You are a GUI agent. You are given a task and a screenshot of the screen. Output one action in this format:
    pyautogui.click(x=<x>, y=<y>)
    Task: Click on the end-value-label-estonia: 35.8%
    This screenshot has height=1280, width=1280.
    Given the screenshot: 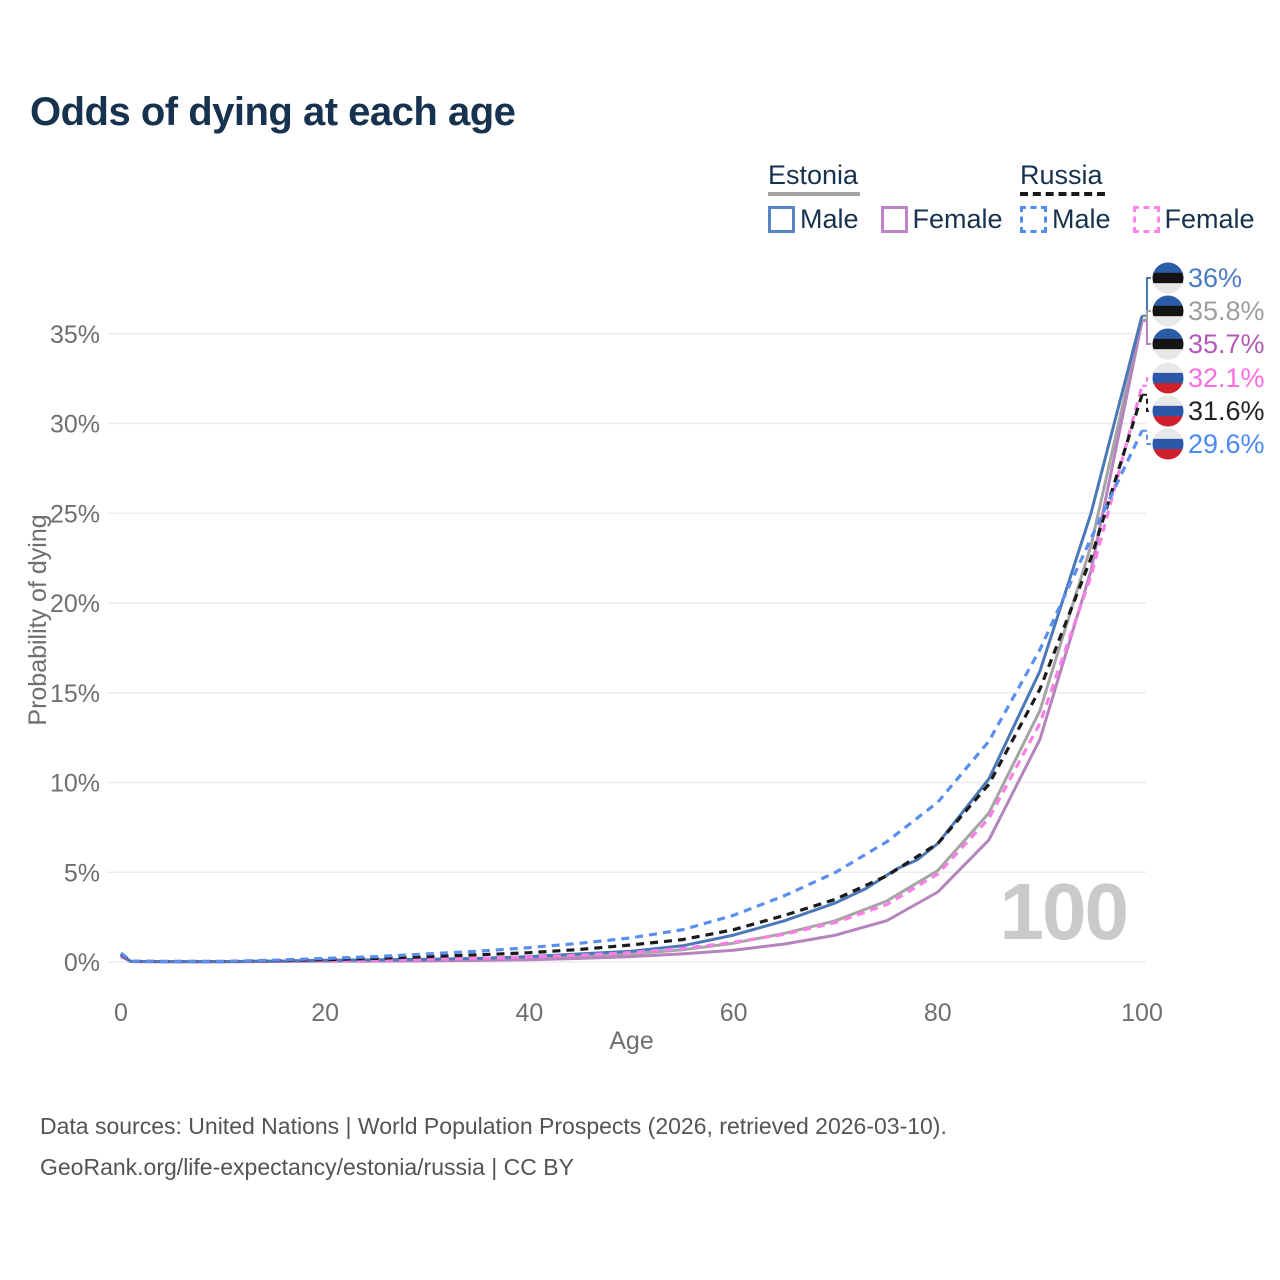 What is the action you would take?
    pyautogui.click(x=1226, y=311)
    